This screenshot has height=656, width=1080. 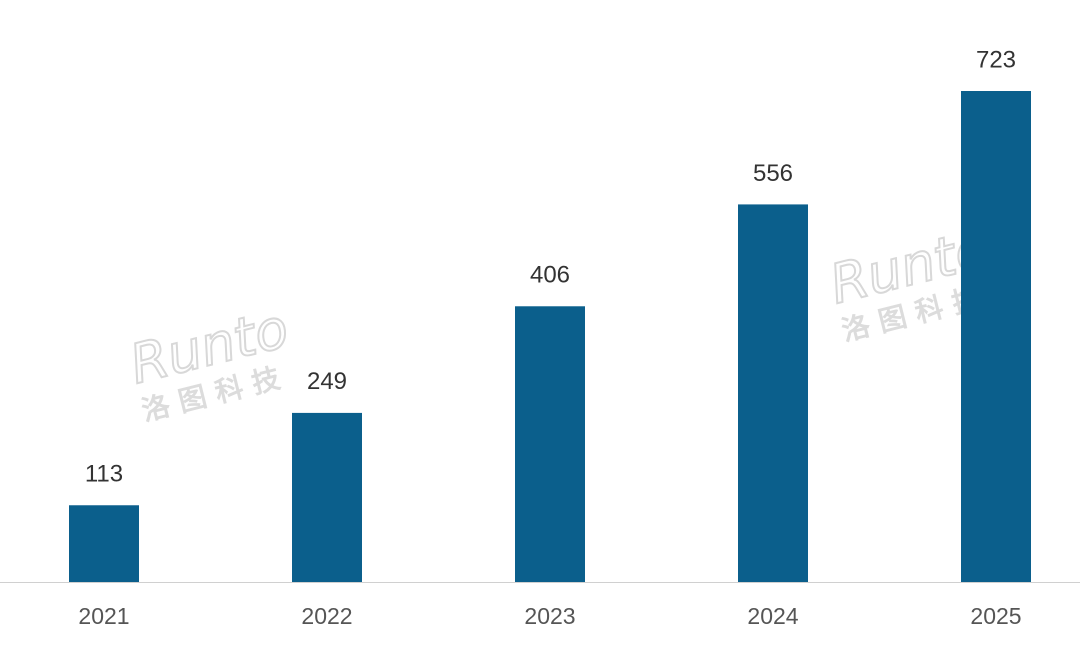 What do you see at coordinates (773, 173) in the screenshot?
I see `value-label: 556` at bounding box center [773, 173].